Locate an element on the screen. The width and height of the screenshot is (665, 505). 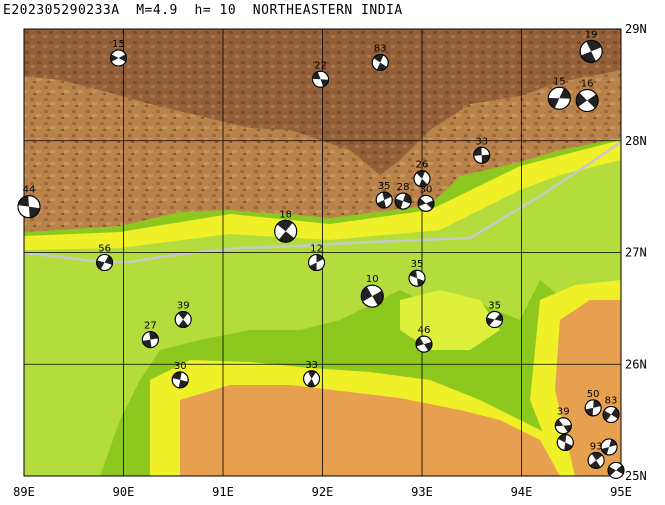
mechanism-label: 18 is located at coordinates (285, 214).